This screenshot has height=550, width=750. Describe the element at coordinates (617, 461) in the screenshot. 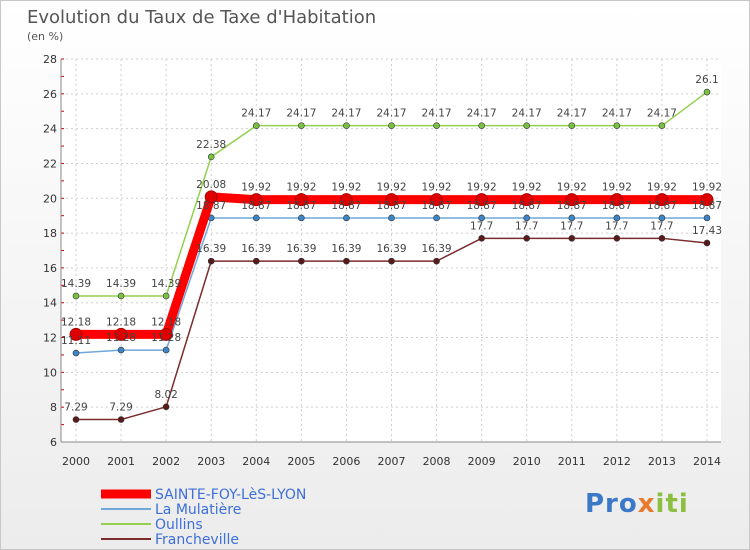

I see `x-tick-label: 2012` at that location.